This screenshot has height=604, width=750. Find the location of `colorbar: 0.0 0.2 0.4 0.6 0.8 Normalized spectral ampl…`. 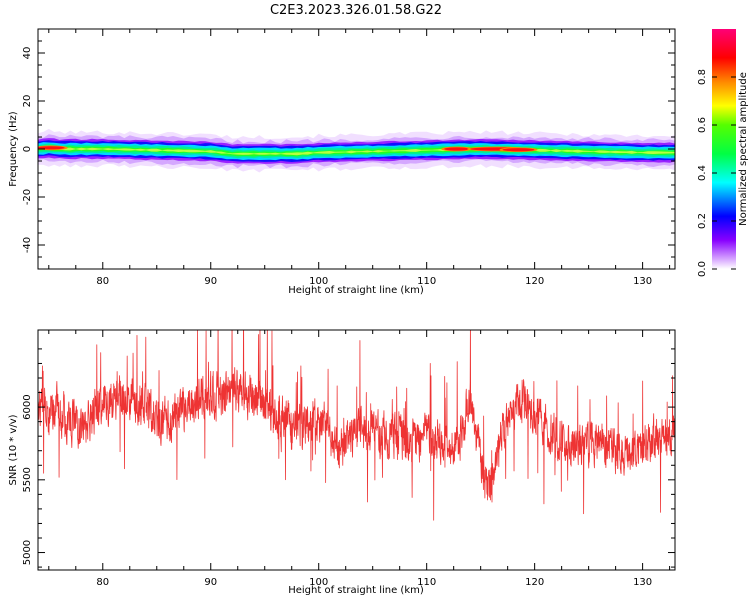

colorbar: 0.0 0.2 0.4 0.6 0.8 Normalized spectral ampl… is located at coordinates (723, 153).